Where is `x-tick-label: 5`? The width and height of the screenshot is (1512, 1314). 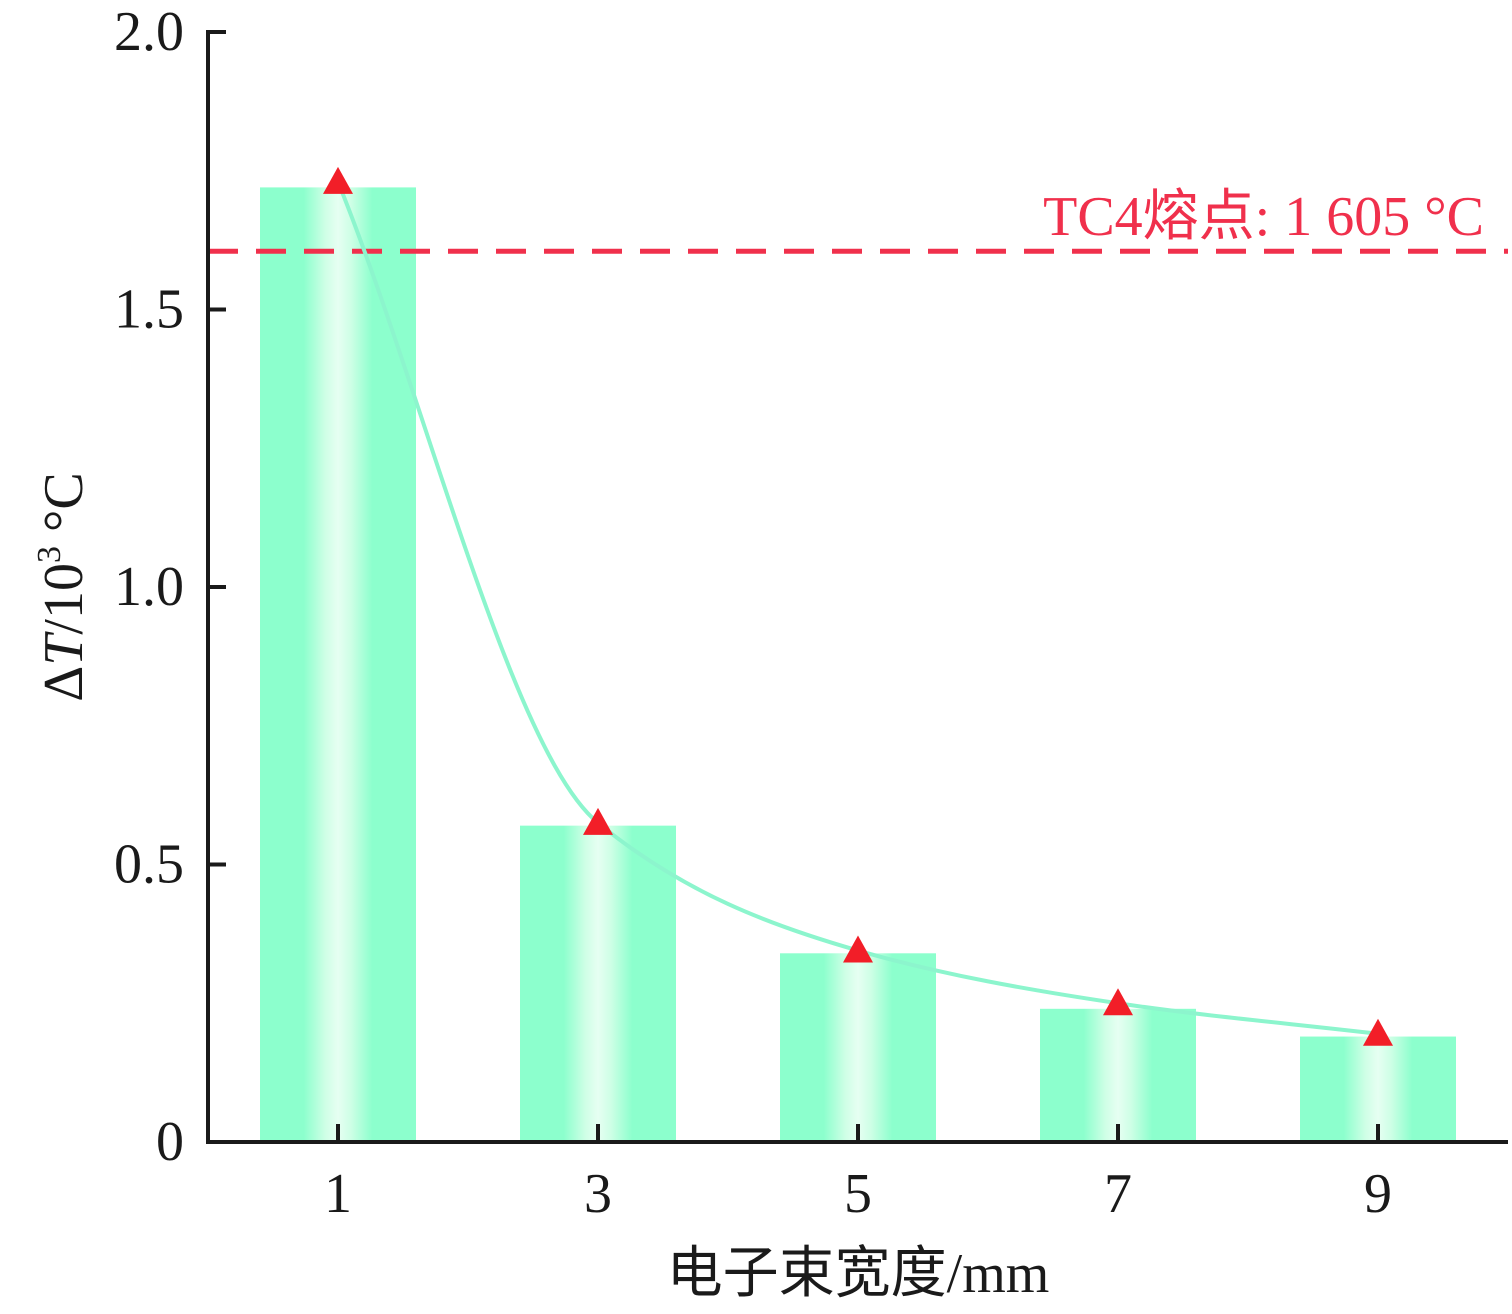 x-tick-label: 5 is located at coordinates (858, 1194).